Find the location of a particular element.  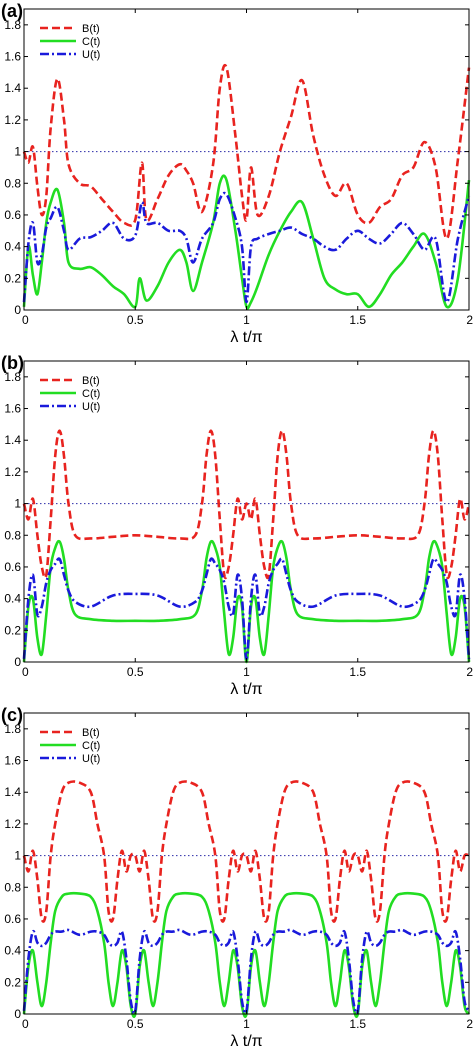

panel-label: (c) is located at coordinates (12, 715).